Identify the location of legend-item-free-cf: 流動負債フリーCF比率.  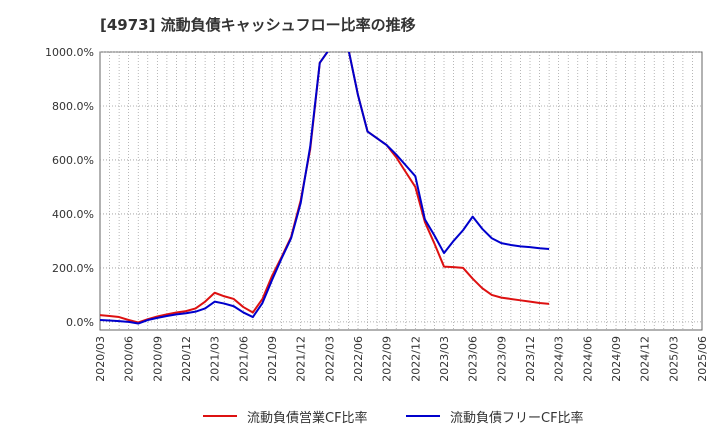
(495, 416).